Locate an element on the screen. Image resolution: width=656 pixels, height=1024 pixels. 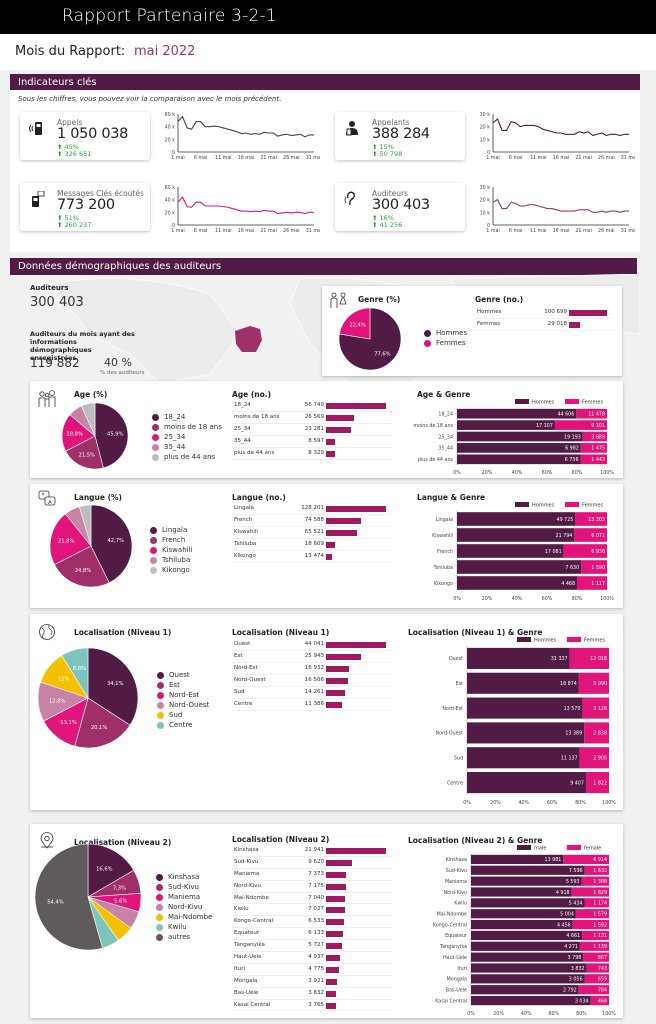
legend-item: Sud is located at coordinates (183, 715).